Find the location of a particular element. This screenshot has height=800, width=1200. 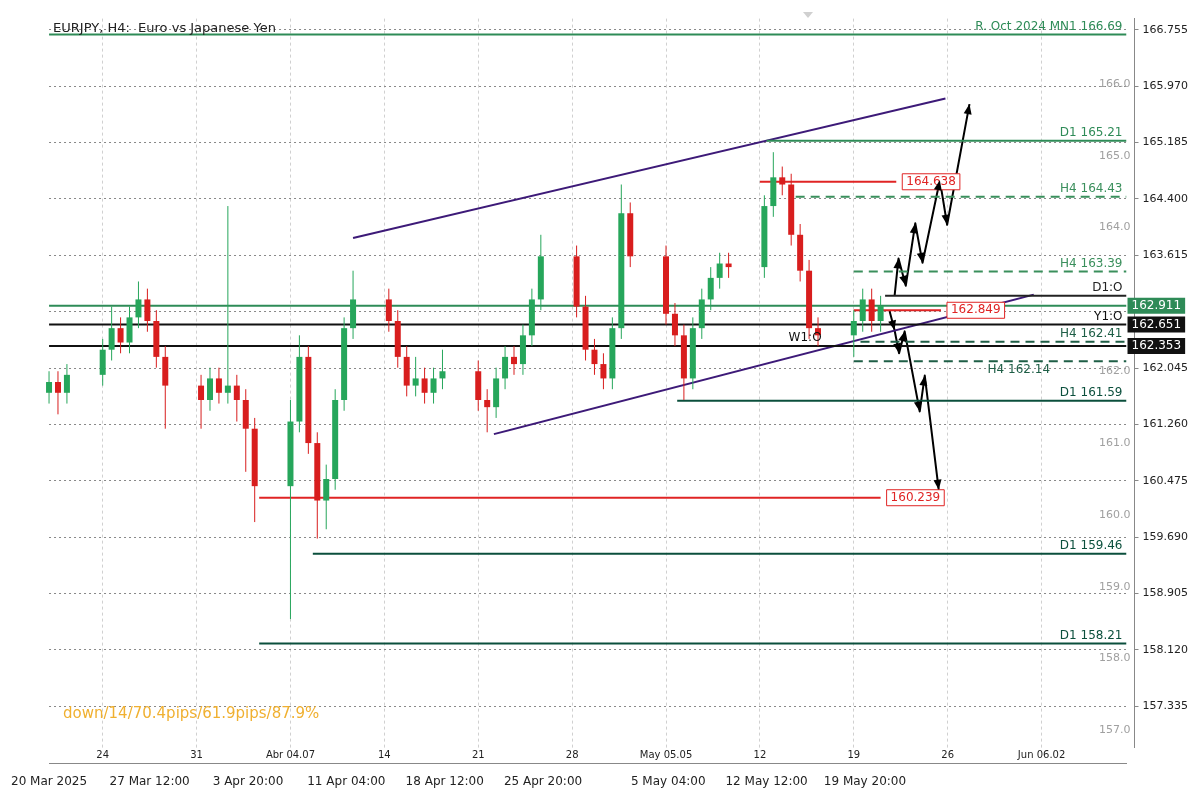

y-tick-label: 160.475 is located at coordinates (1165, 480).